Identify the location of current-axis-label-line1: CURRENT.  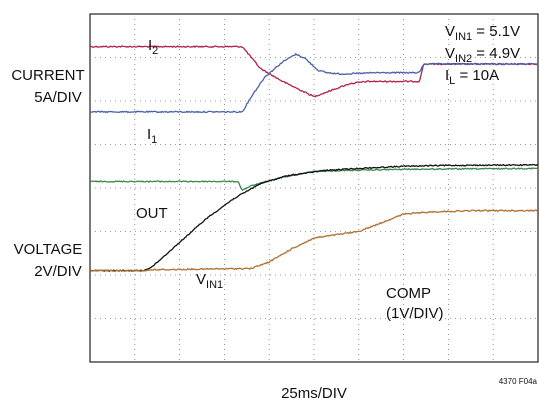
(47, 75).